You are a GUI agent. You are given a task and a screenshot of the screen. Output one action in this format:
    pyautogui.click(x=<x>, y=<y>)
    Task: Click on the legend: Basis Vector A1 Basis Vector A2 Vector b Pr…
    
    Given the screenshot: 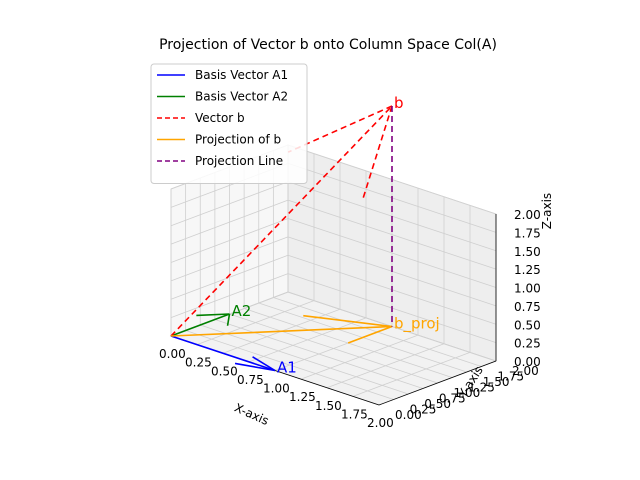 What is the action you would take?
    pyautogui.click(x=229, y=123)
    